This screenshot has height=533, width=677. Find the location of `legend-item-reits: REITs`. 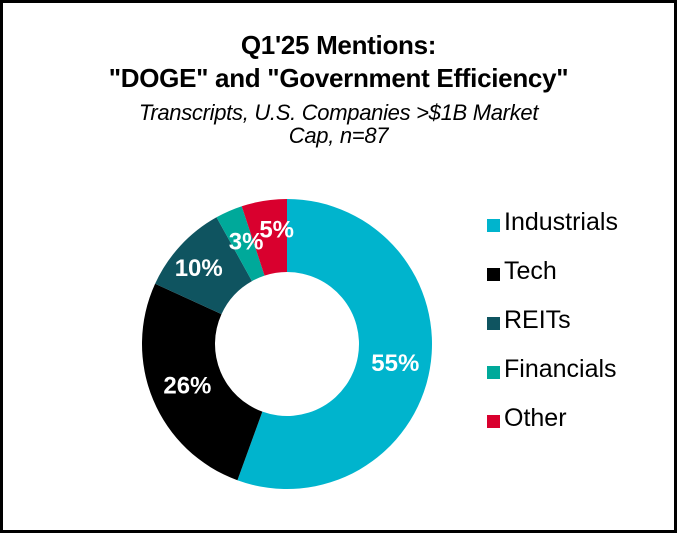

legend-item-reits: REITs is located at coordinates (552, 320).